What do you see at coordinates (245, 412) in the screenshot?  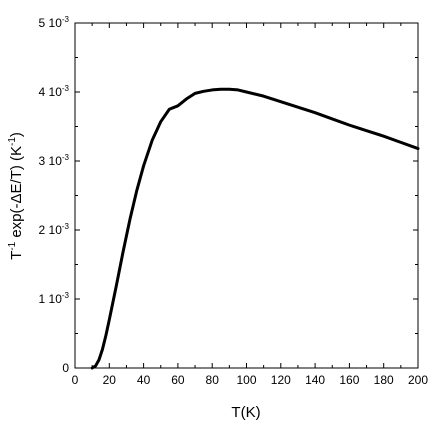 I see `x-axis-label: T(K)` at bounding box center [245, 412].